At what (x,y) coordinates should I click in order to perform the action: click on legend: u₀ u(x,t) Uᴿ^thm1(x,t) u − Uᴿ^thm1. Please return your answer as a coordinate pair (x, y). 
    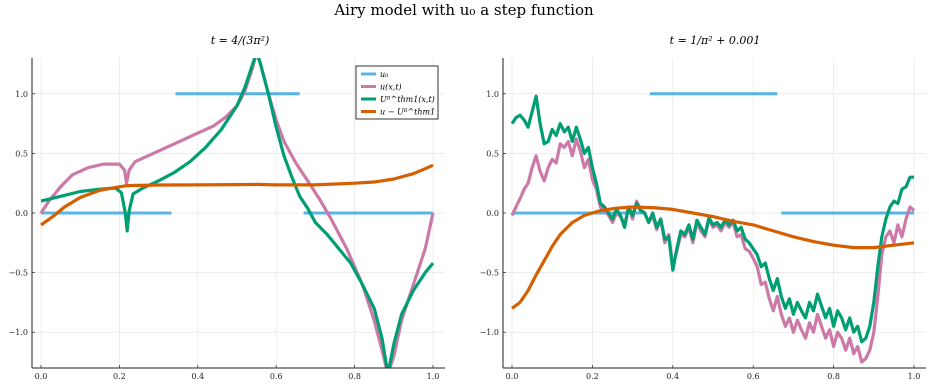
    Looking at the image, I should click on (397, 92).